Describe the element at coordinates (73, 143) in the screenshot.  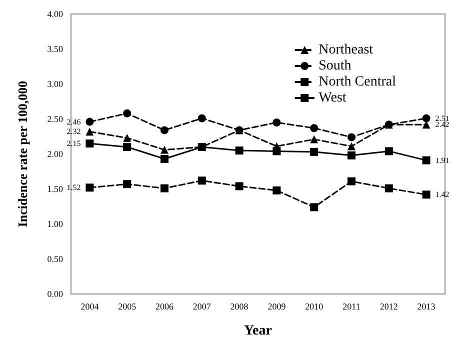
I see `data-label: 2.15` at that location.